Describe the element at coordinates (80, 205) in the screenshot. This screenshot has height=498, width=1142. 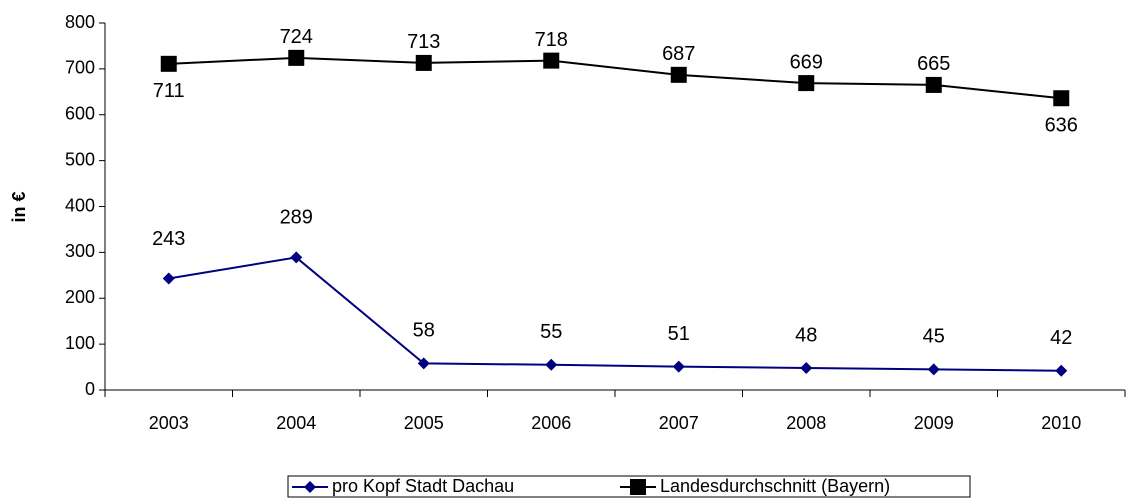
I see `y-tick-label: 400` at that location.